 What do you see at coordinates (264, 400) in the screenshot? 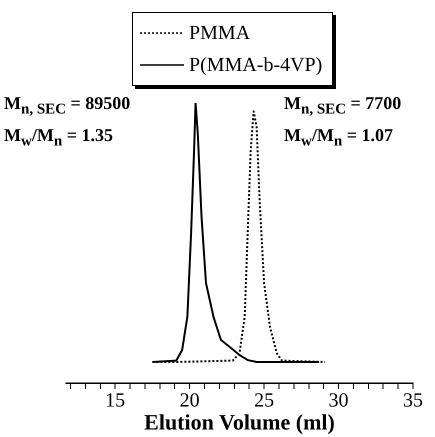
I see `x-tick-label: 25` at bounding box center [264, 400].